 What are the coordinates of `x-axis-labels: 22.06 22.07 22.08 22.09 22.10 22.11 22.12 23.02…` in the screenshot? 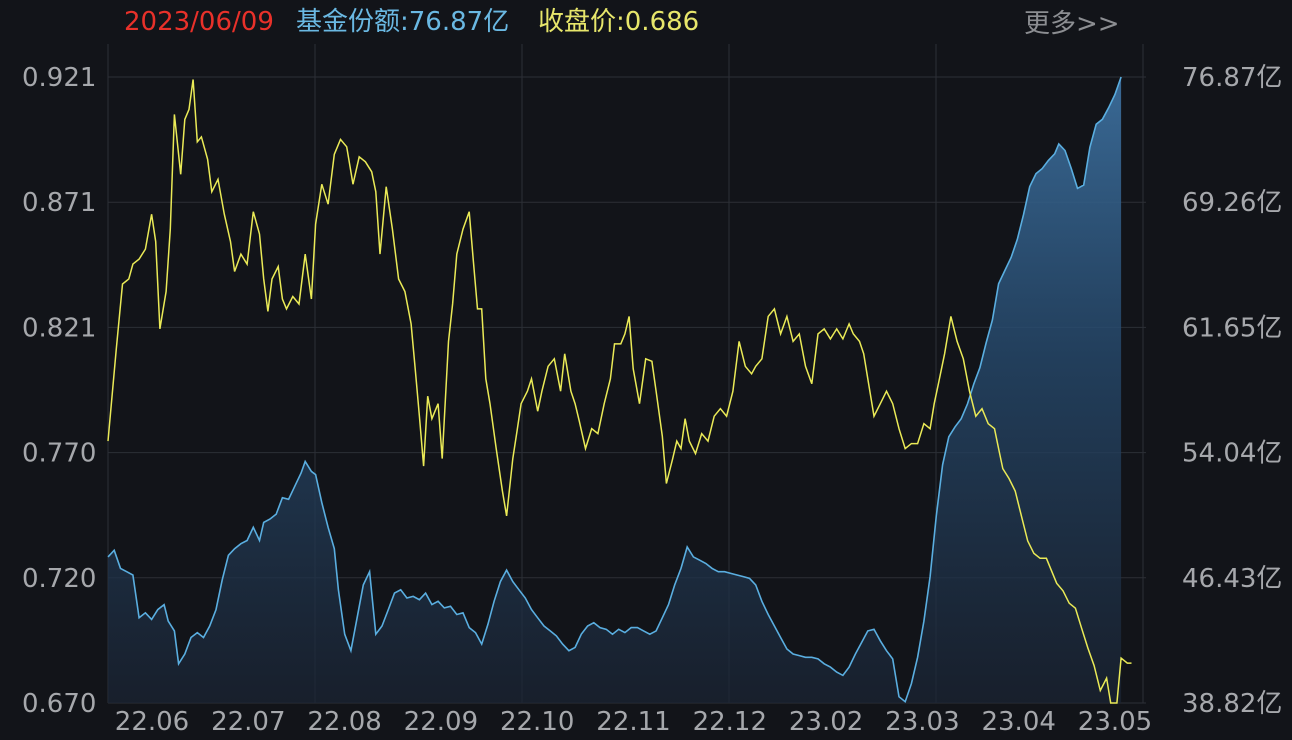 It's located at (633, 722).